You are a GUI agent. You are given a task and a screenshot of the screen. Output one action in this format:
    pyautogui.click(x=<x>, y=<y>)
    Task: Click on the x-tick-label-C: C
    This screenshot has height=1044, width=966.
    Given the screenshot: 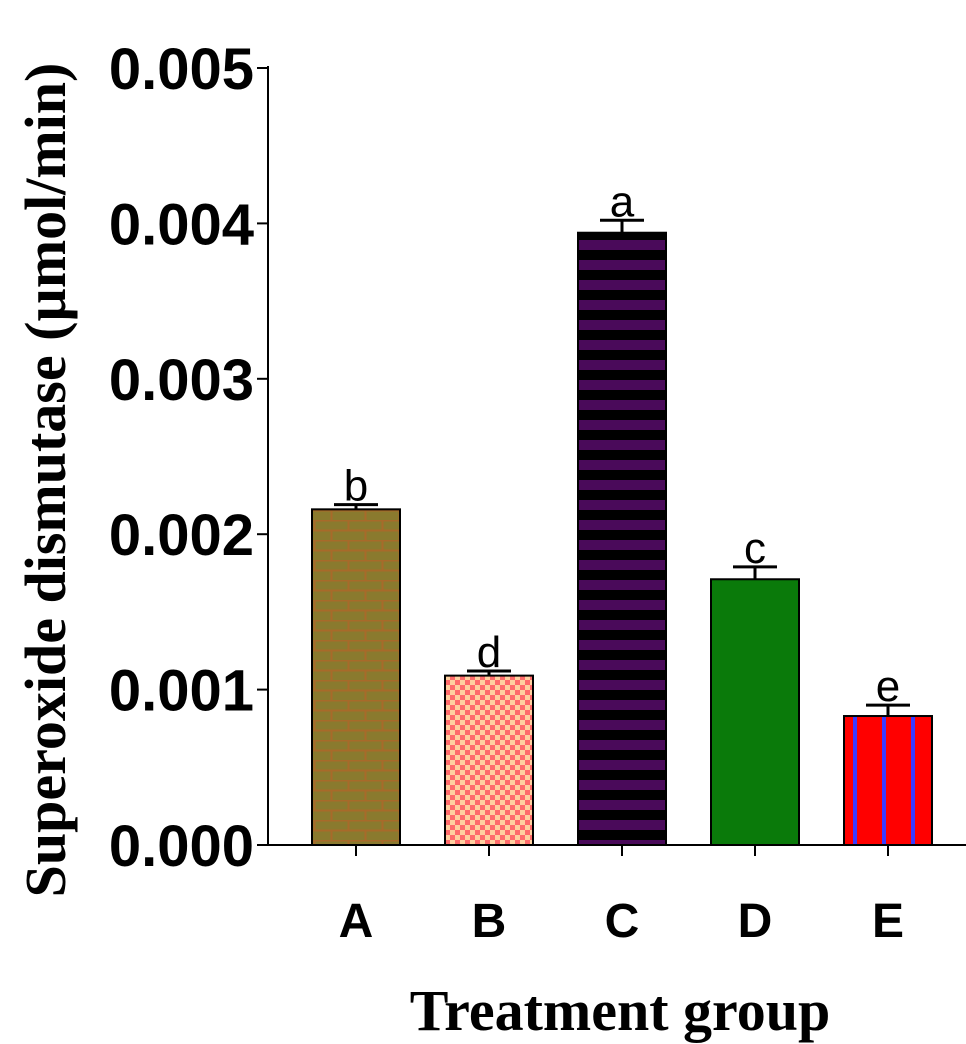 What is the action you would take?
    pyautogui.click(x=622, y=921)
    